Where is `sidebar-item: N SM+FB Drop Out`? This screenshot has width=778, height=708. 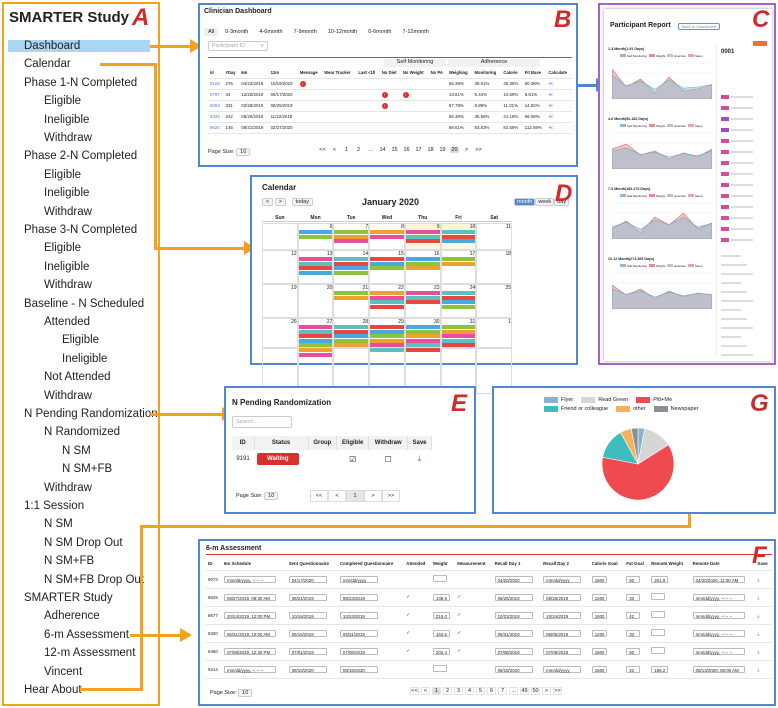
sidebar-item: N SM+FB Drop Out is located at coordinates (94, 579).